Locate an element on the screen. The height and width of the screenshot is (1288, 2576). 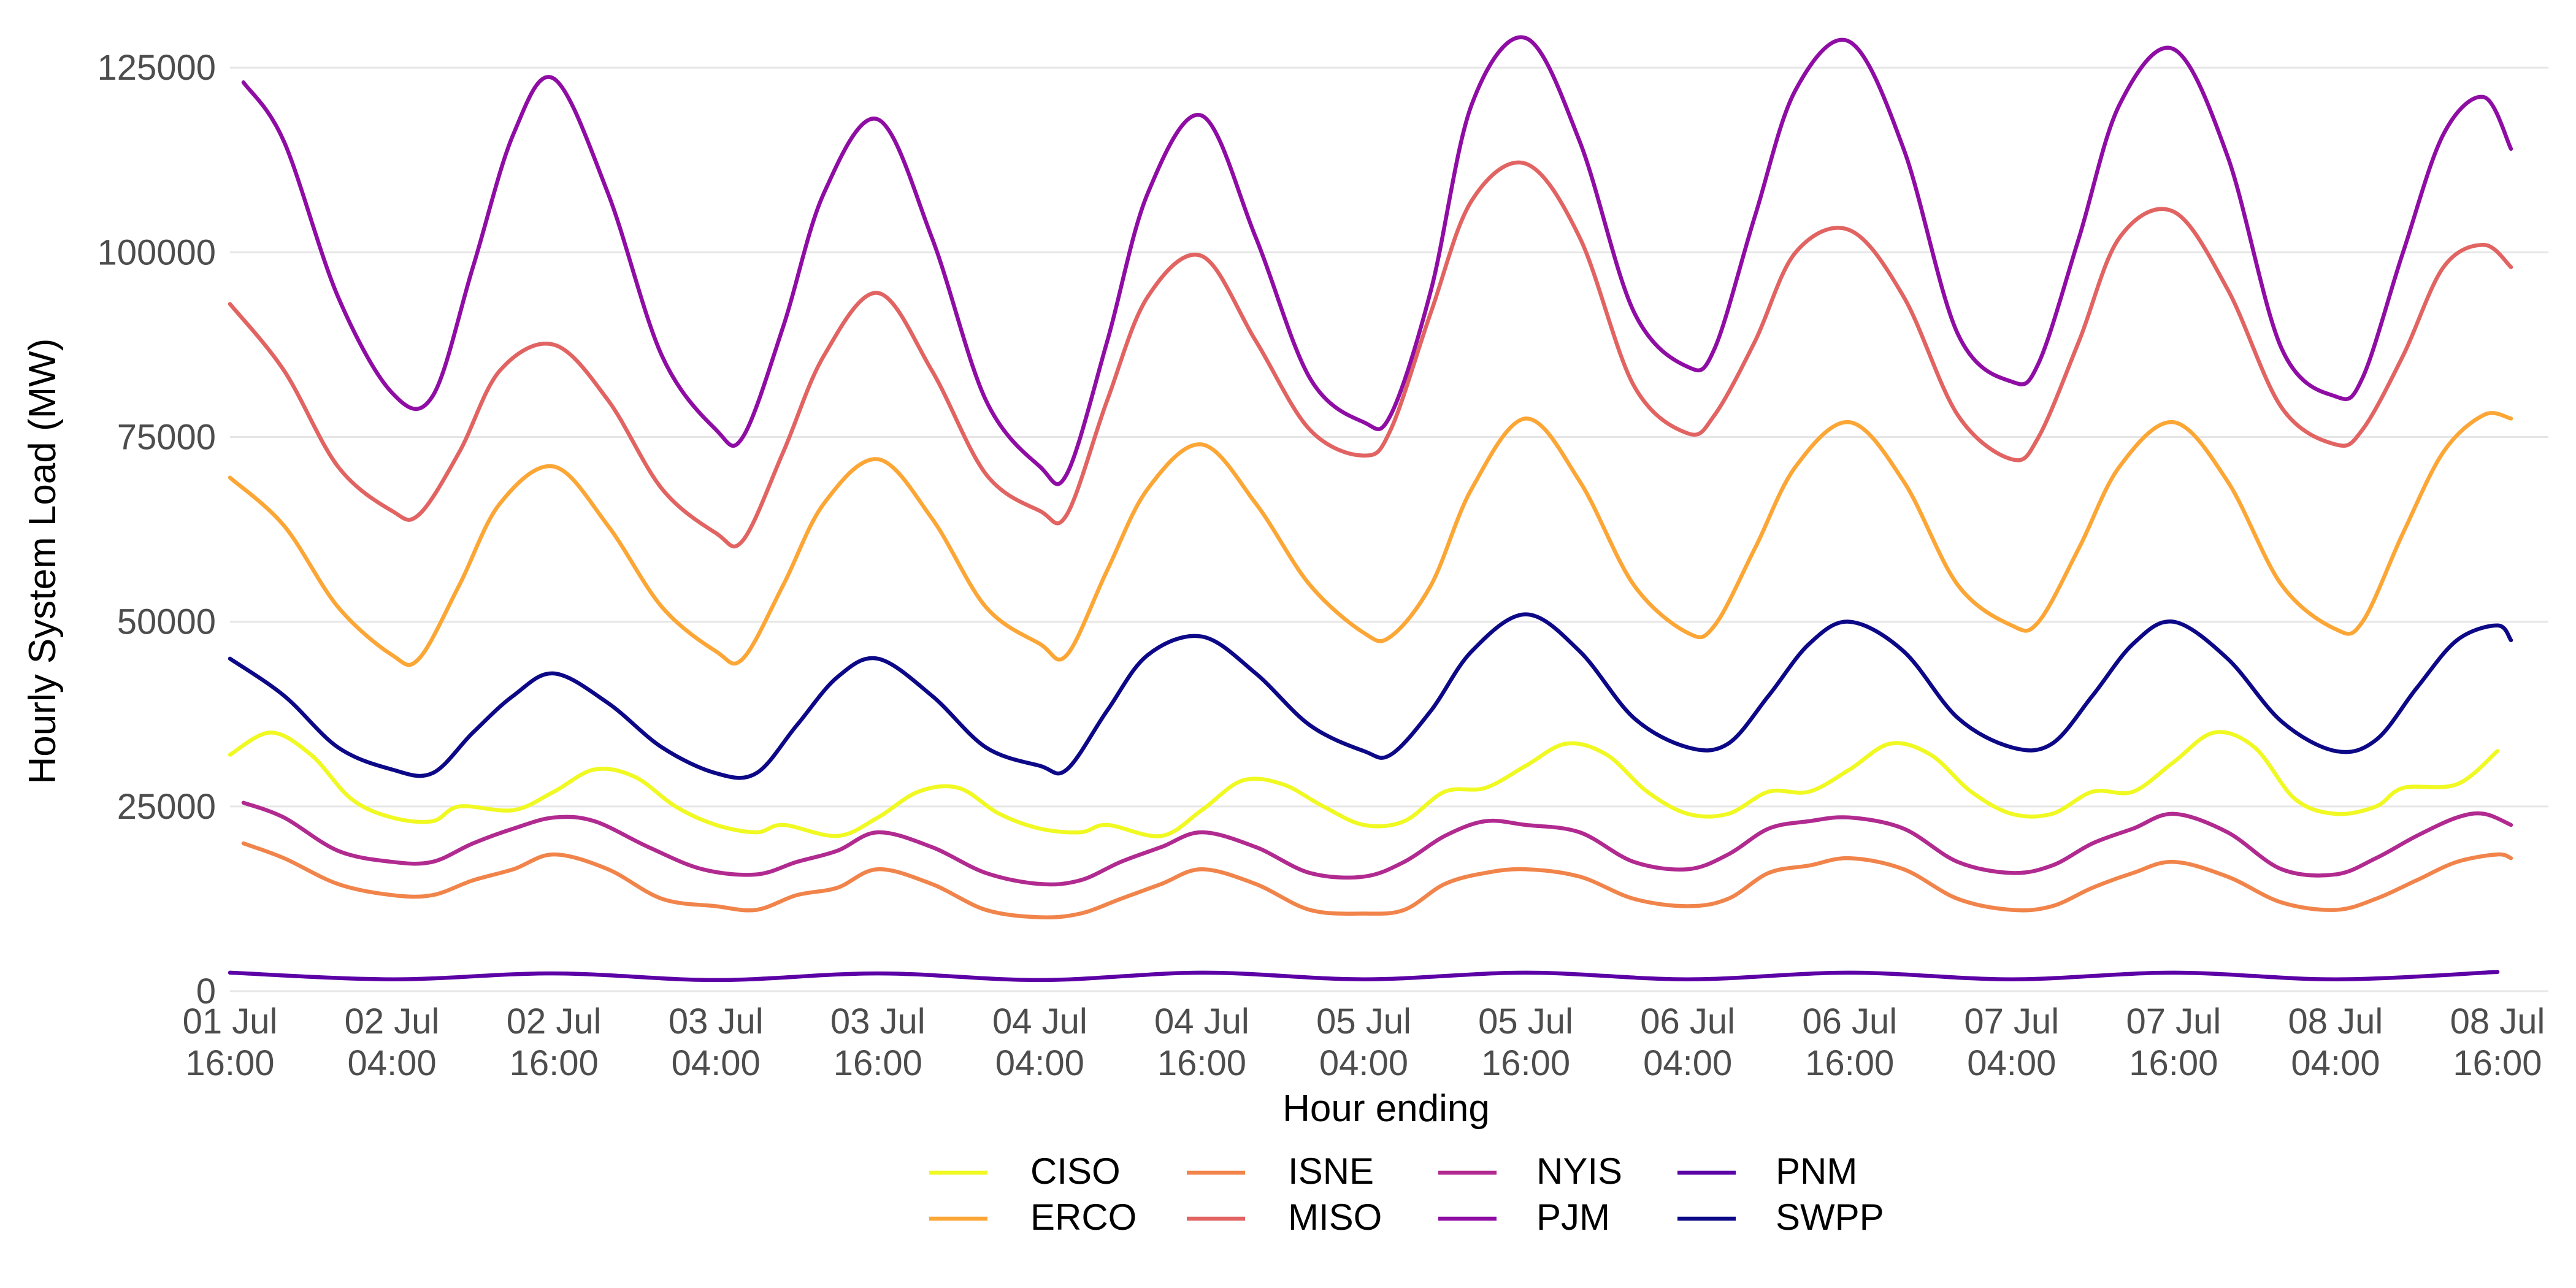
y-tick-label: 50000 is located at coordinates (166, 622).